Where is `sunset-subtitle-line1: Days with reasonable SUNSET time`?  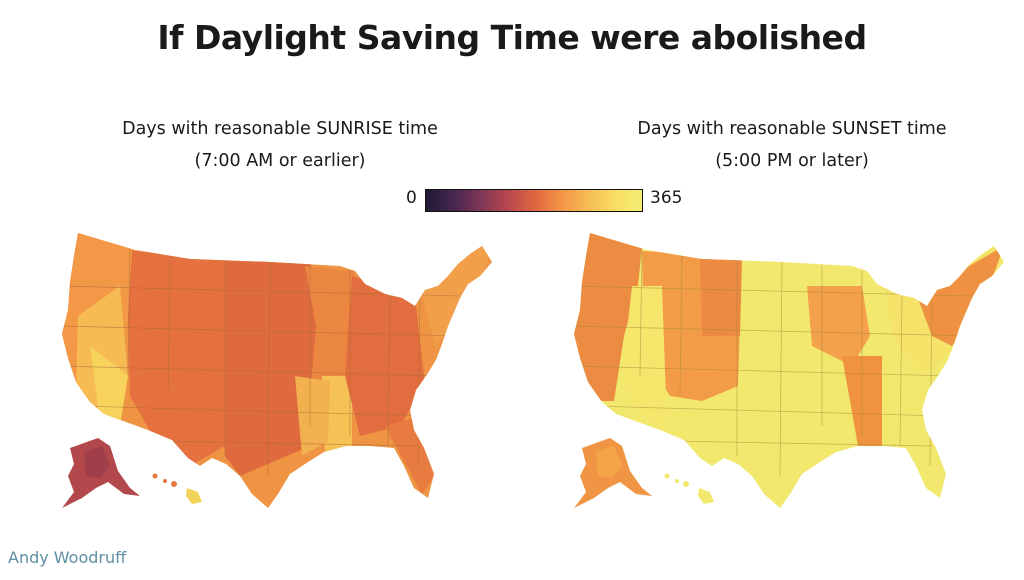
sunset-subtitle-line1: Days with reasonable SUNSET time is located at coordinates (792, 129).